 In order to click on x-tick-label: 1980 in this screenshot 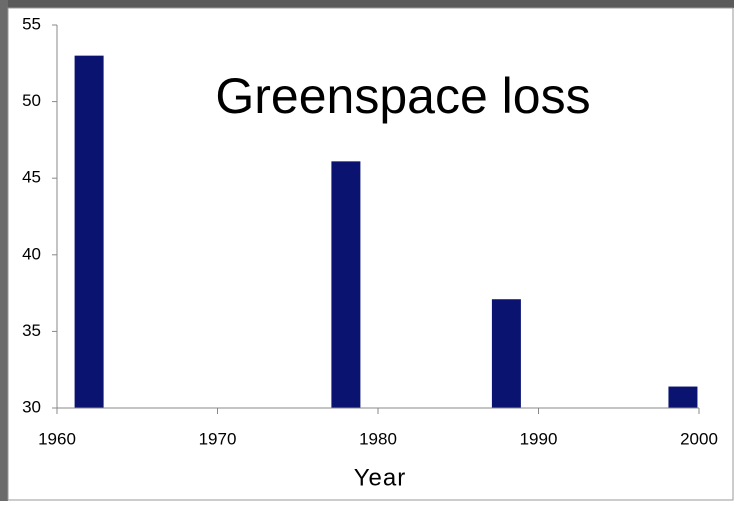, I will do `click(378, 438)`.